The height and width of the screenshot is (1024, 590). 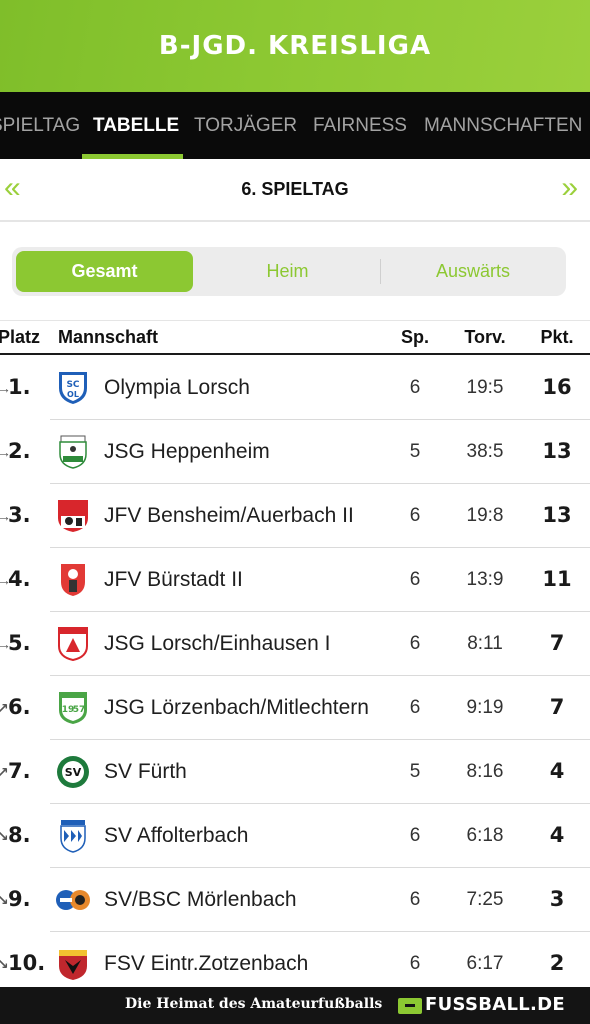 I want to click on goal-ratio: 13:9, so click(x=485, y=579).